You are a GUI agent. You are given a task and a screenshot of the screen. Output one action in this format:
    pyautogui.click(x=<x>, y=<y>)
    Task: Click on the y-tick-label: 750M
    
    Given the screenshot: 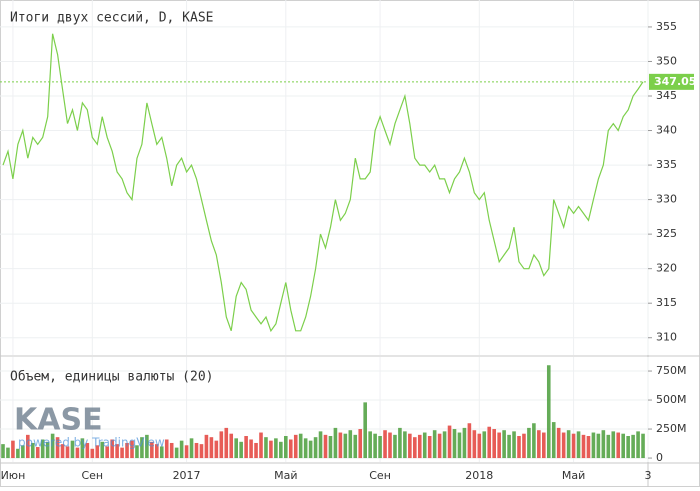 What is the action you would take?
    pyautogui.click(x=671, y=370)
    